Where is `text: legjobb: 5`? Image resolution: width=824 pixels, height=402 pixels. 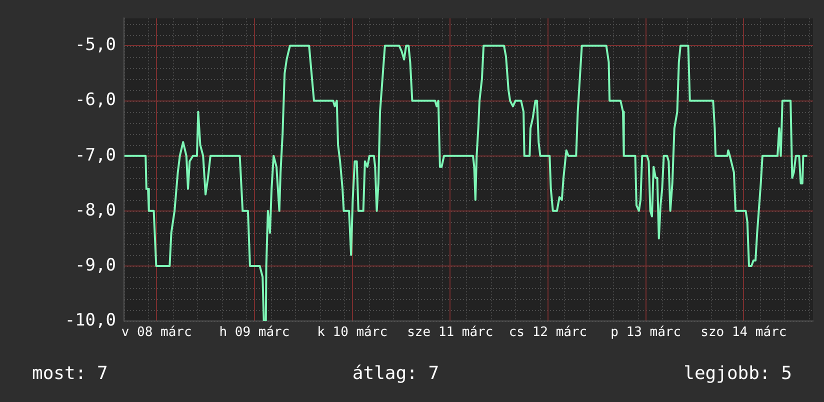
text: legjobb: 5 is located at coordinates (738, 373).